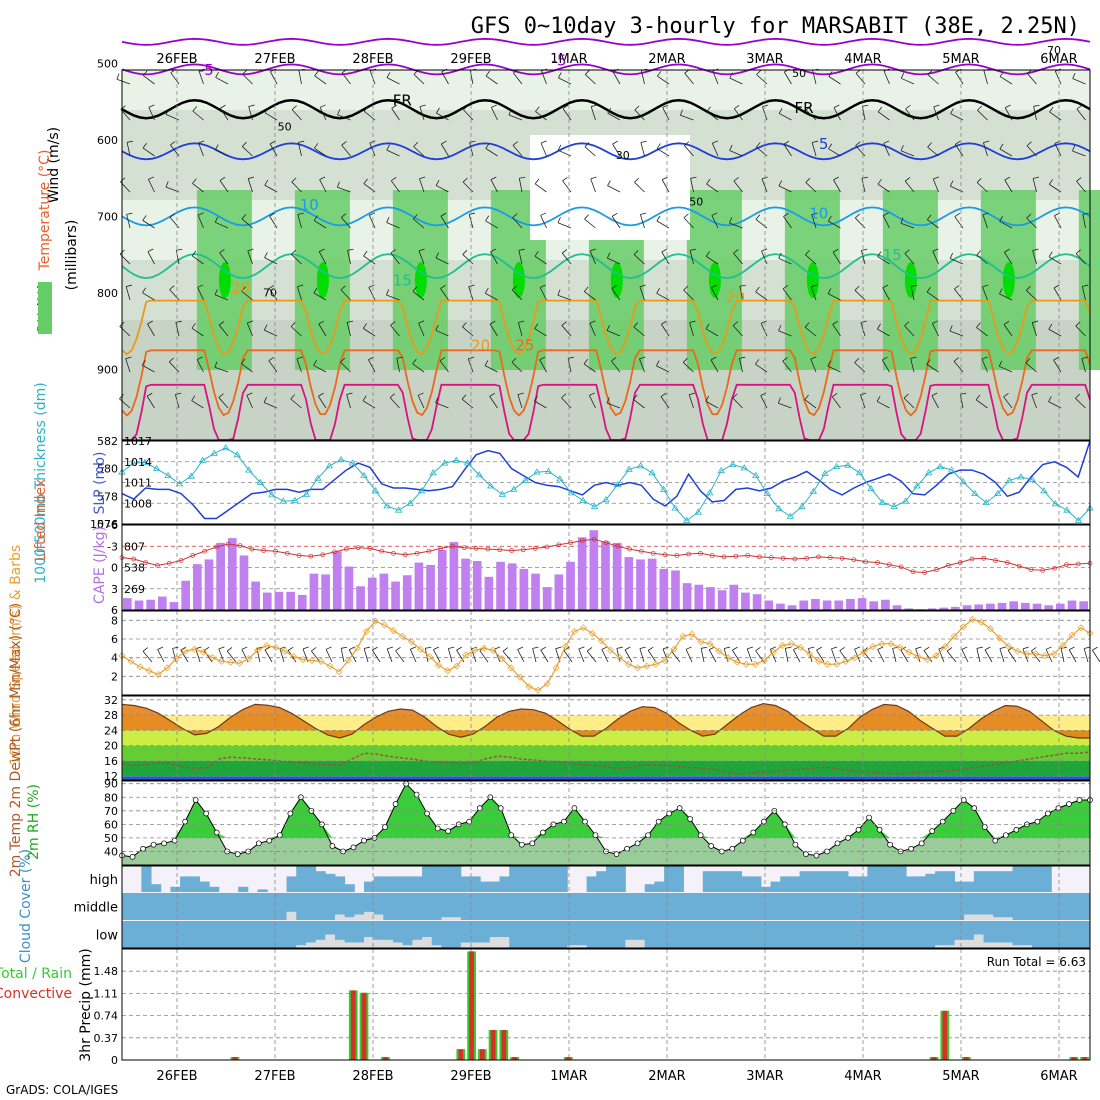 This screenshot has height=1100, width=1100. I want to click on surface-wind-barb, so click(676, 656).